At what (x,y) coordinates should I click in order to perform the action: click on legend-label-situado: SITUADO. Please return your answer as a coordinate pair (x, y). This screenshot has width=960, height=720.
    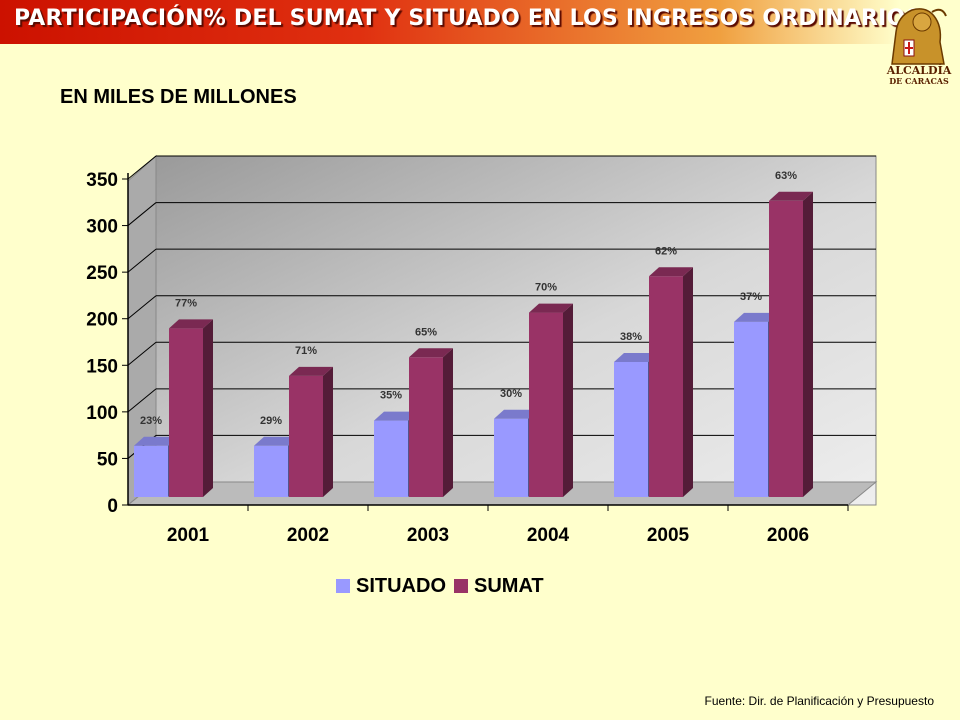
    Looking at the image, I should click on (401, 585).